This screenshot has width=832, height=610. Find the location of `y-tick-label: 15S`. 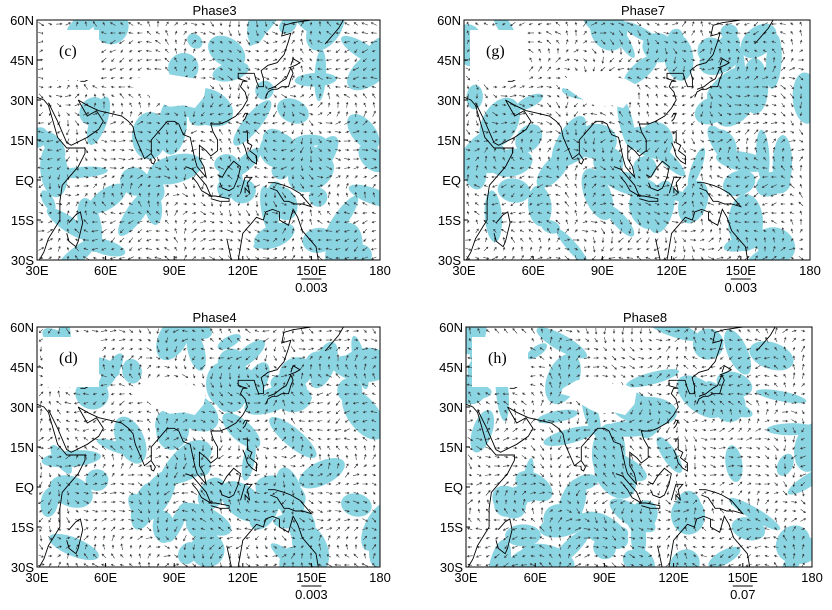

y-tick-label: 15S is located at coordinates (22, 527).